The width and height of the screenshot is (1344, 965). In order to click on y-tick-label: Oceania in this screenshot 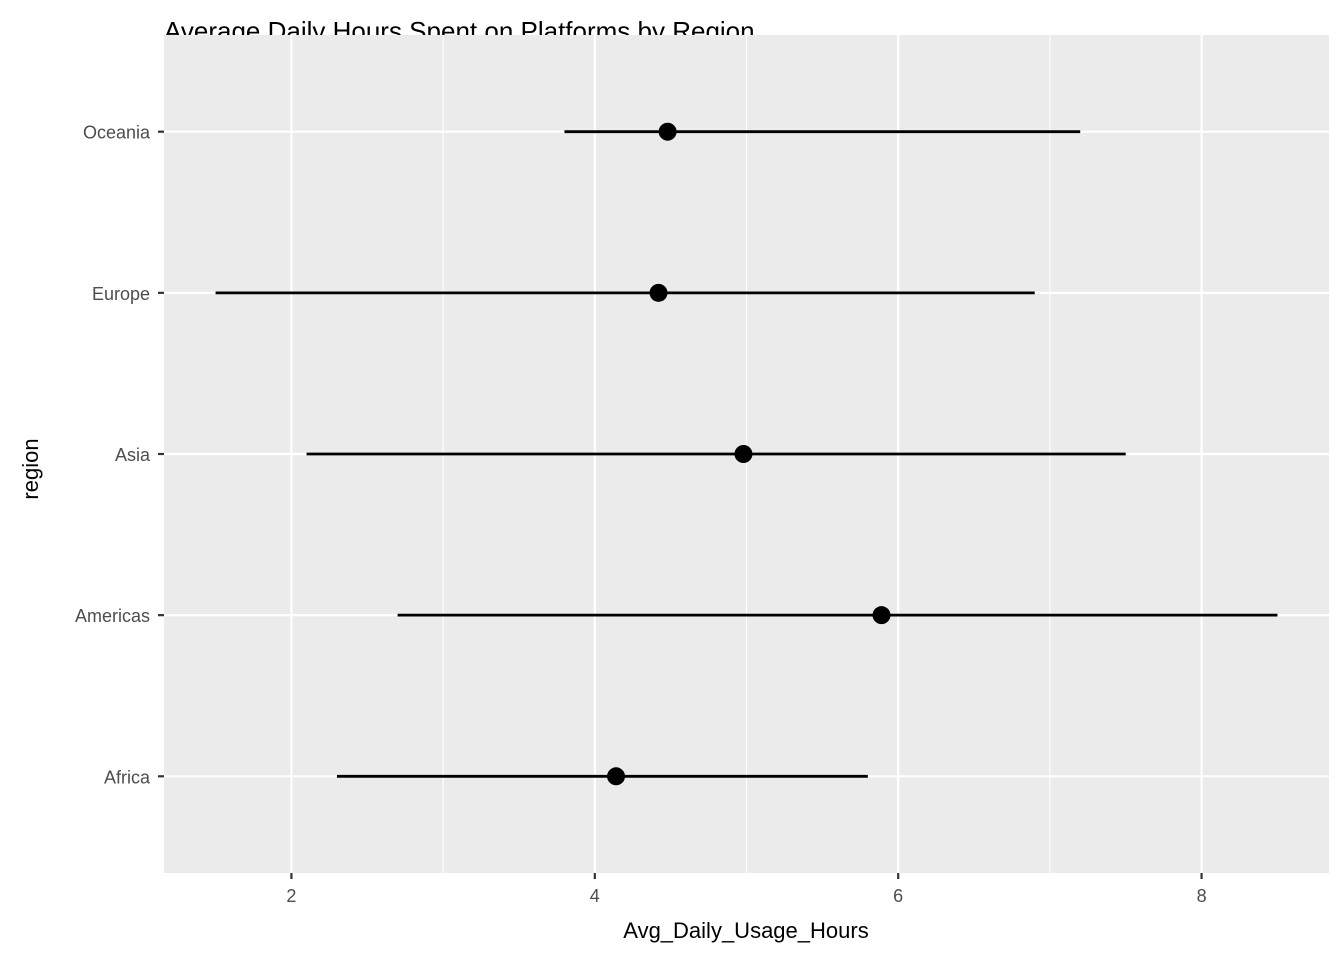, I will do `click(117, 133)`.